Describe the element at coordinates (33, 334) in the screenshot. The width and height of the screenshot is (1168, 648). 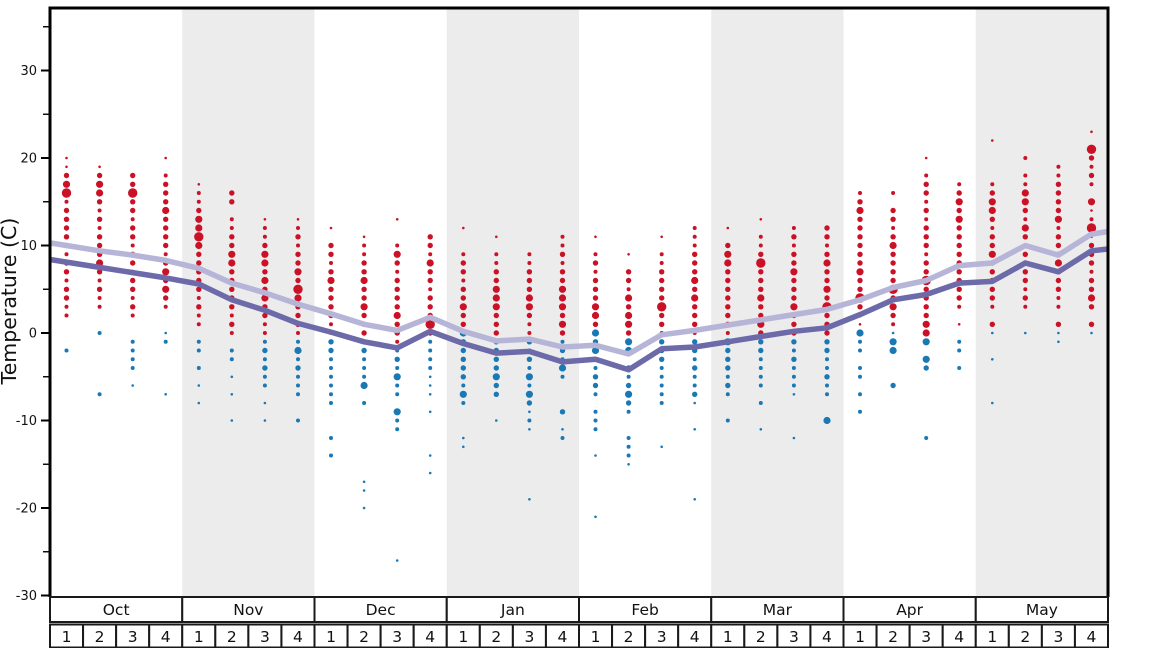
I see `y-tick-label: 0` at that location.